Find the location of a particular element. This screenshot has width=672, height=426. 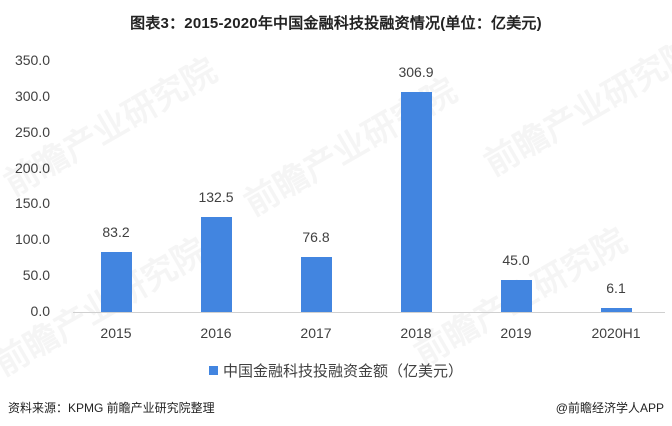

bar-2016 is located at coordinates (216, 264).